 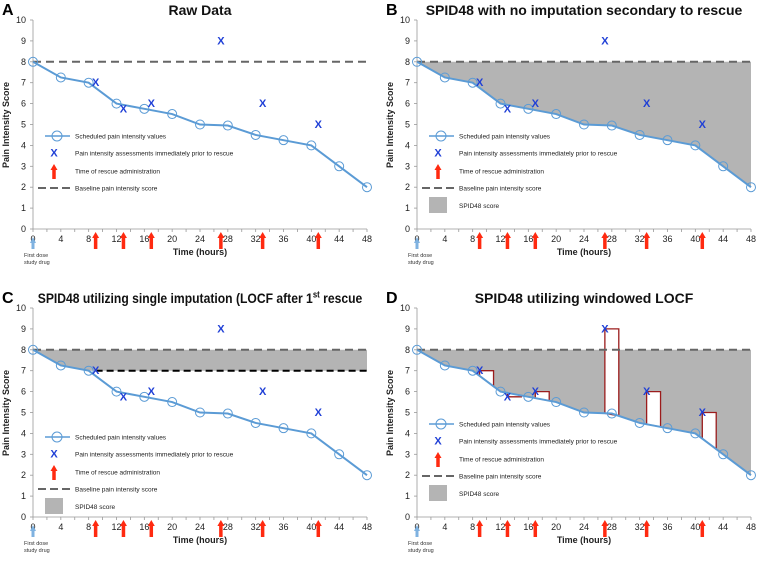 I want to click on x-tick-label: 32, so click(x=640, y=239).